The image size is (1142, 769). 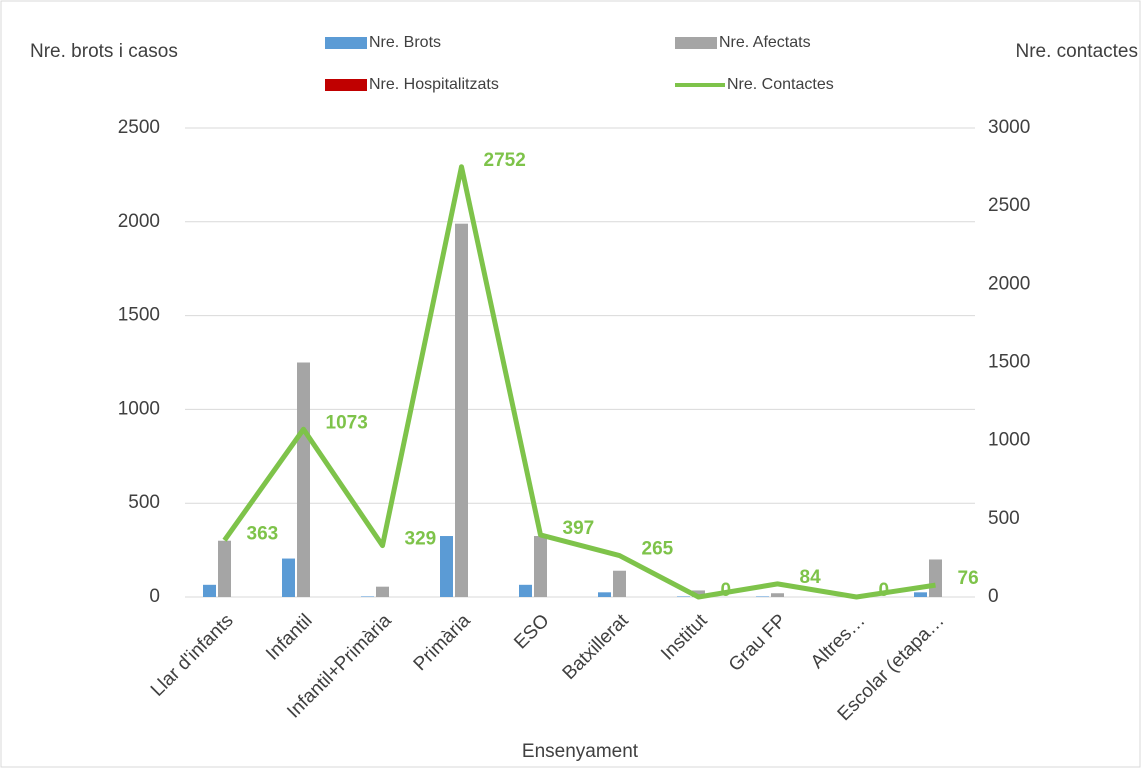 What do you see at coordinates (139, 315) in the screenshot?
I see `y-tick-label: 1500` at bounding box center [139, 315].